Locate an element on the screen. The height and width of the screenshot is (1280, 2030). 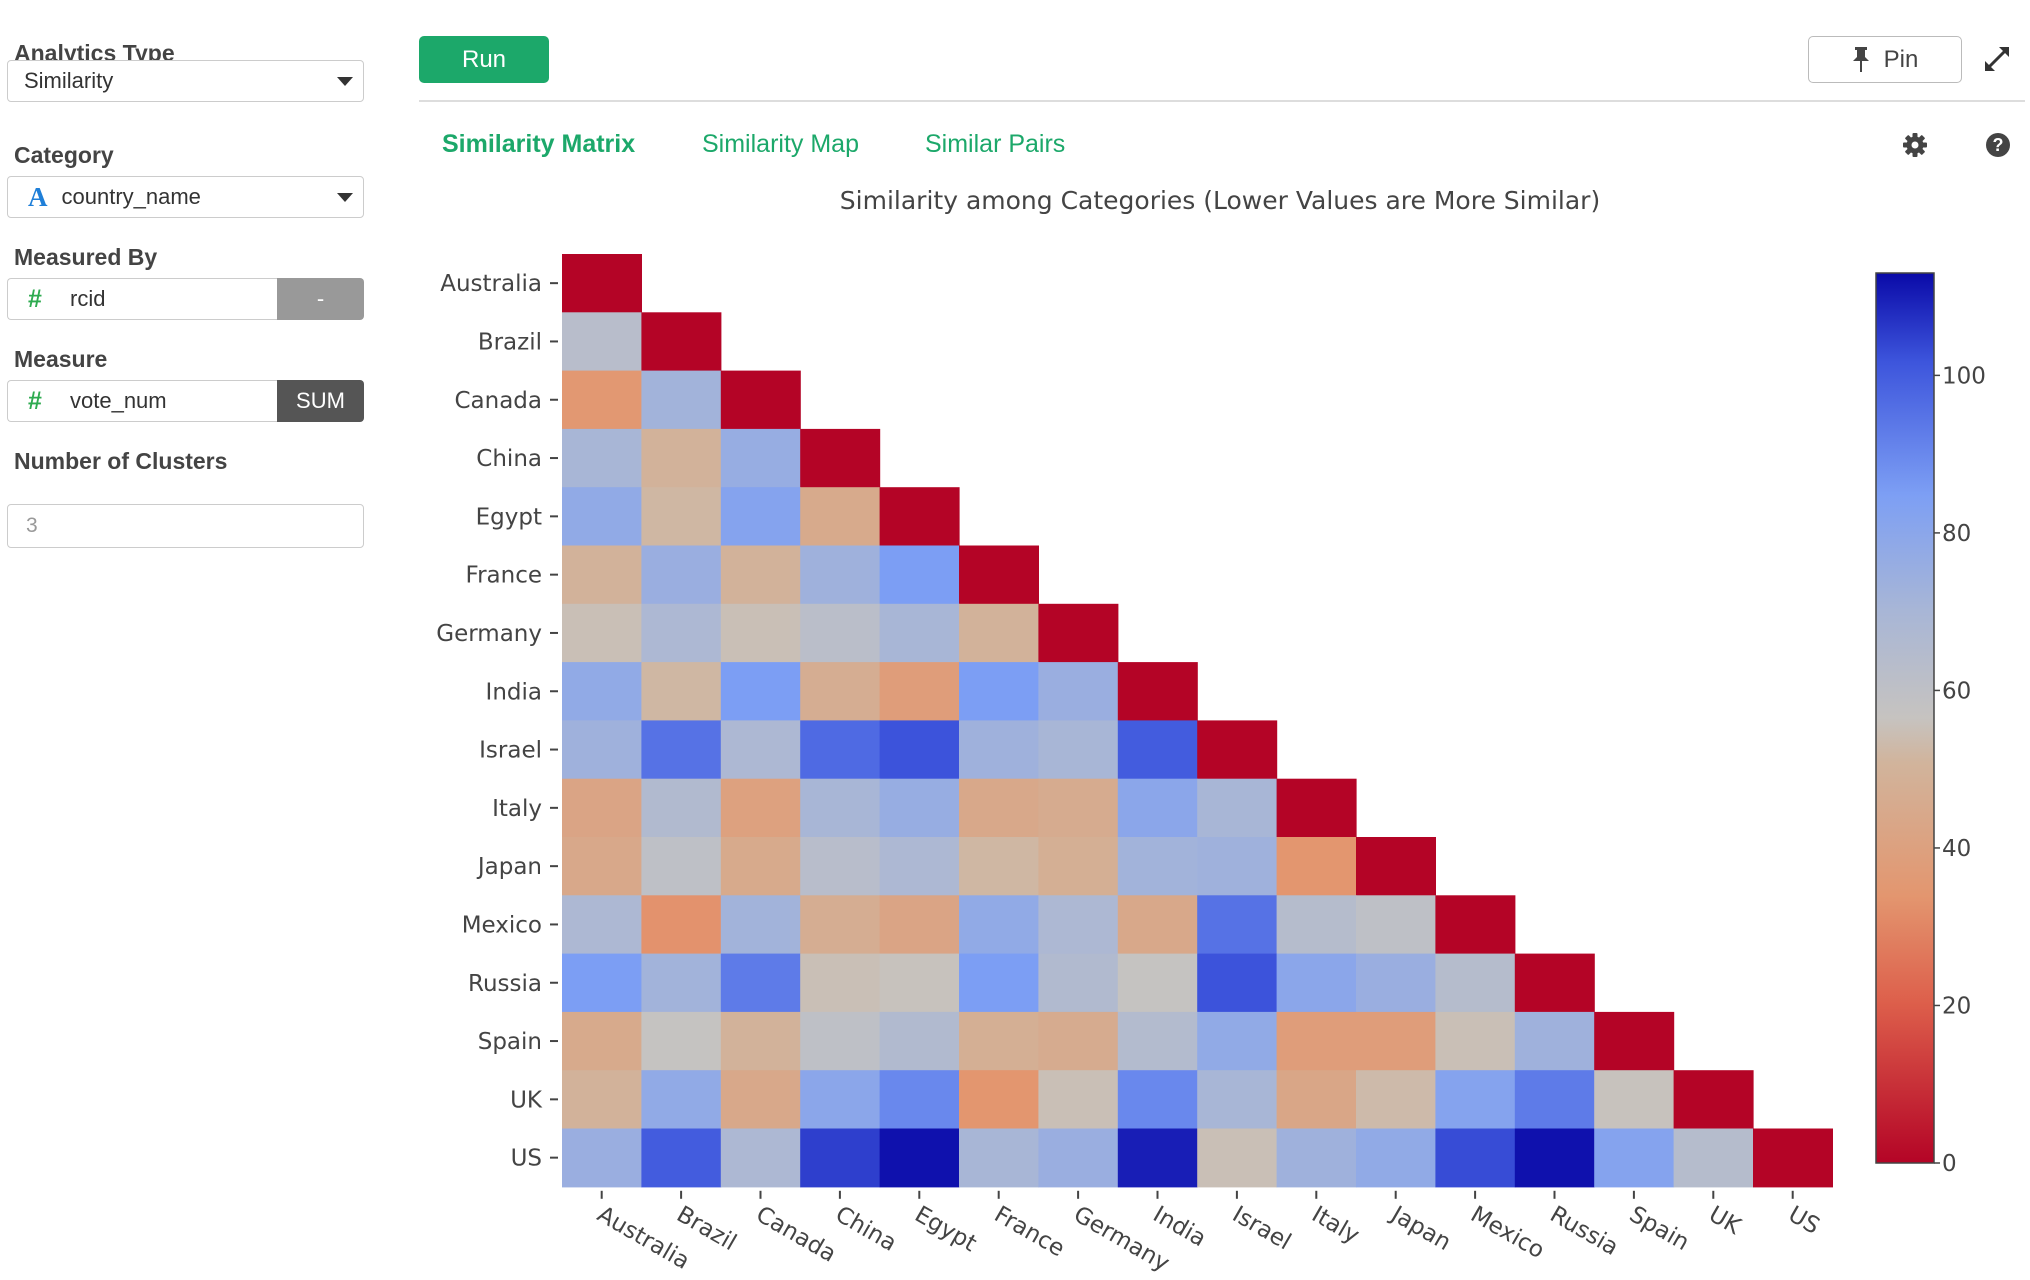
gear-icon is located at coordinates (1915, 145).